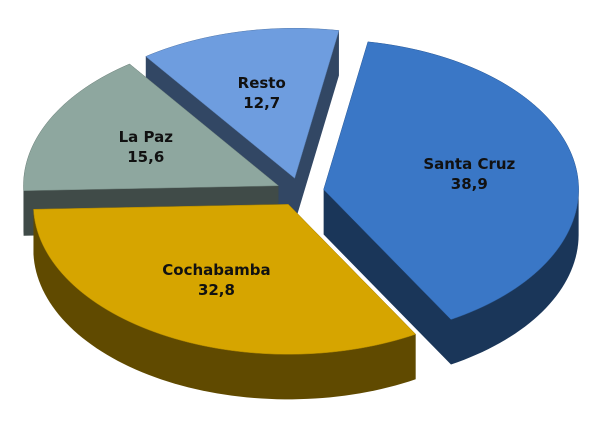  What do you see at coordinates (469, 164) in the screenshot?
I see `slice-label: Santa Cruz` at bounding box center [469, 164].